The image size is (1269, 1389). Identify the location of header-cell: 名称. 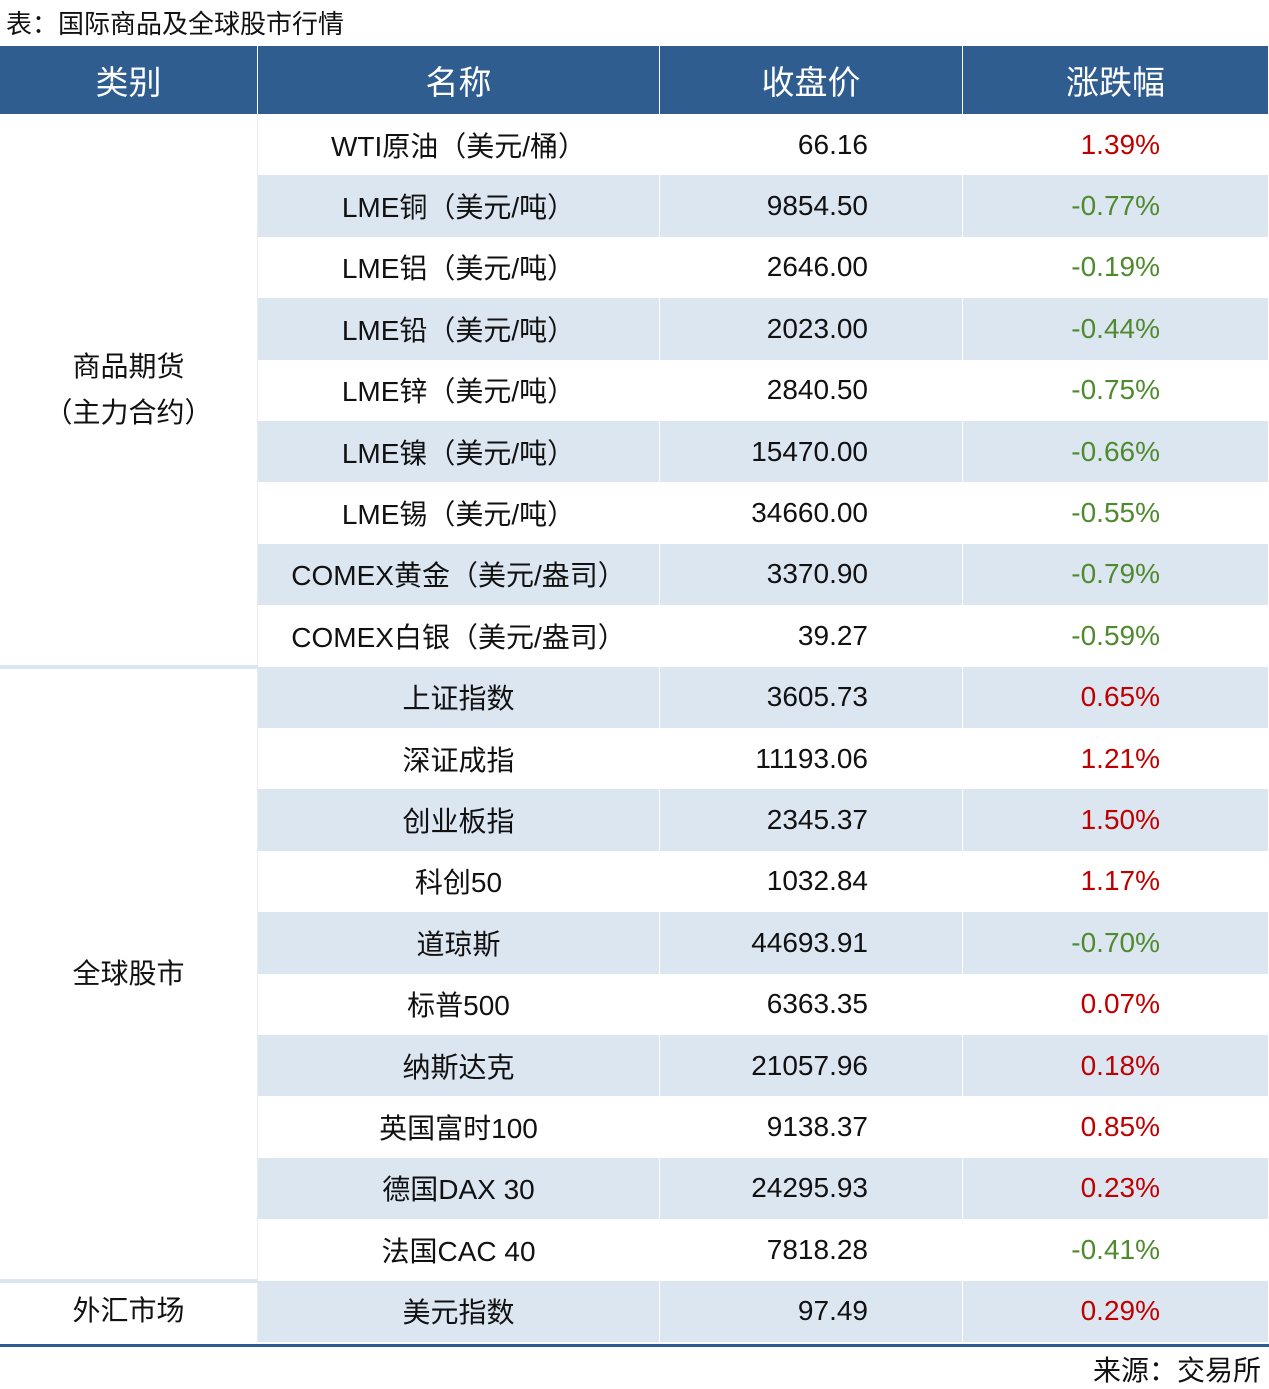
(459, 80).